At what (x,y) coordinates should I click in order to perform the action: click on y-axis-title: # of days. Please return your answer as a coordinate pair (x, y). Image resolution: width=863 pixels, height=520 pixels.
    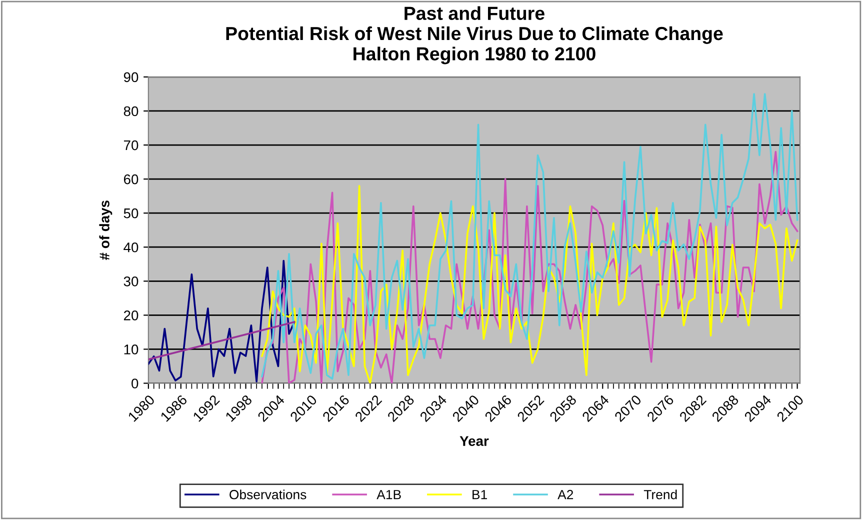
    Looking at the image, I should click on (105, 230).